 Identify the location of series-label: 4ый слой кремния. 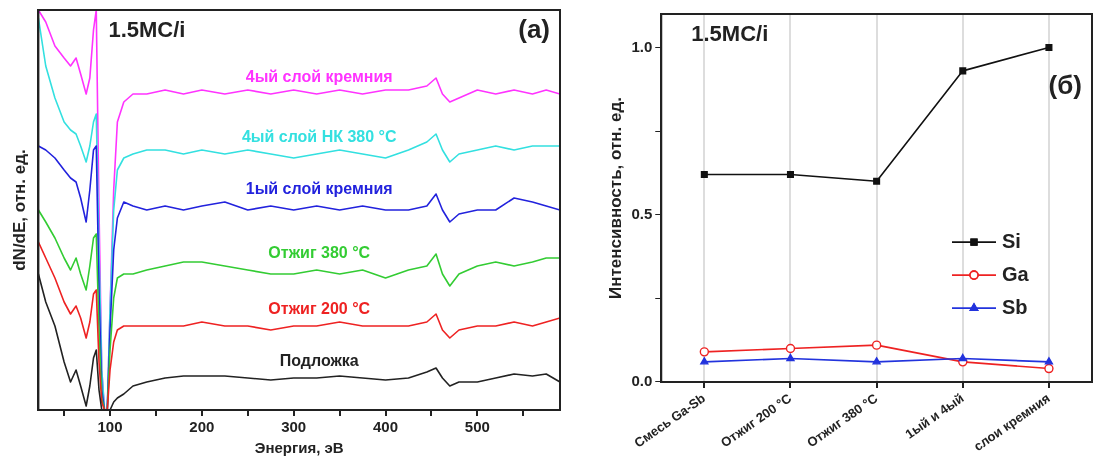
(319, 77).